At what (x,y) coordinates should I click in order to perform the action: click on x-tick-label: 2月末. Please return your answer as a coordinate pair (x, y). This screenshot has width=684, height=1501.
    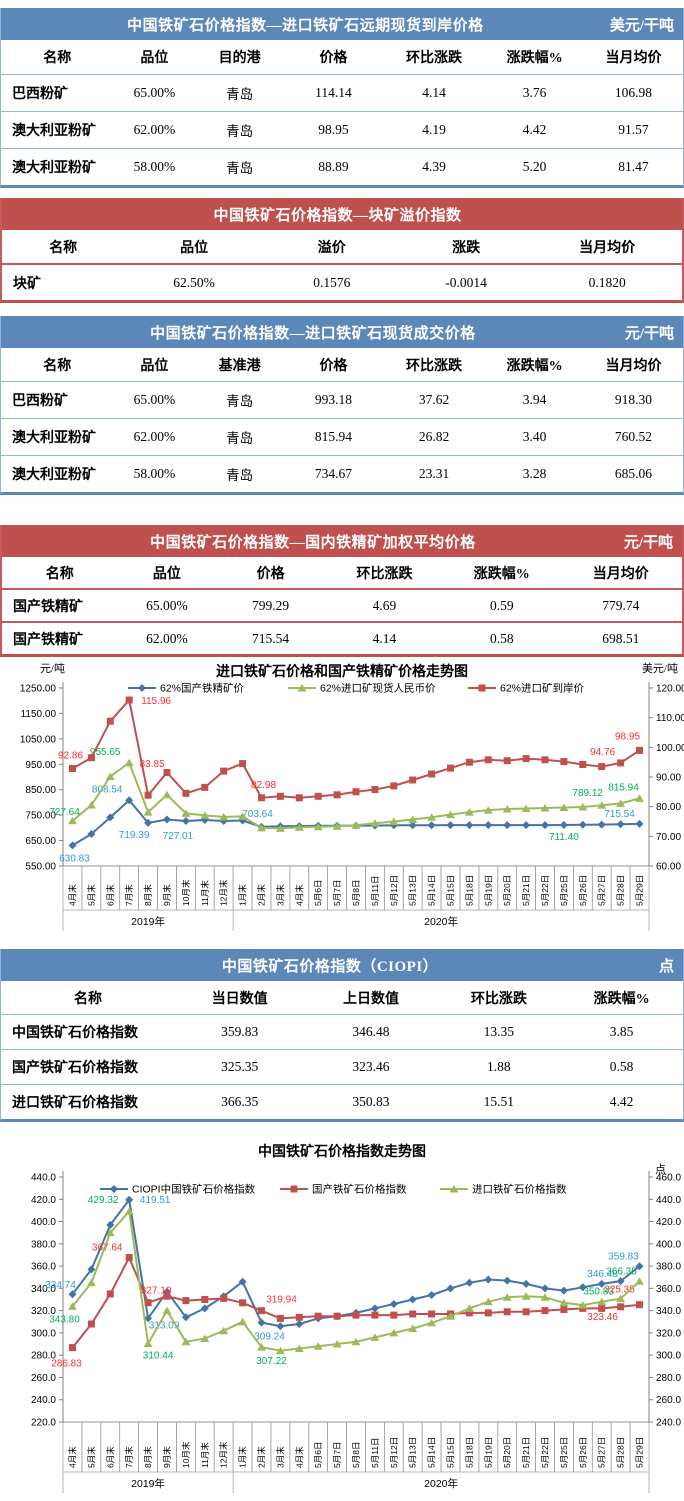
    Looking at the image, I should click on (262, 1457).